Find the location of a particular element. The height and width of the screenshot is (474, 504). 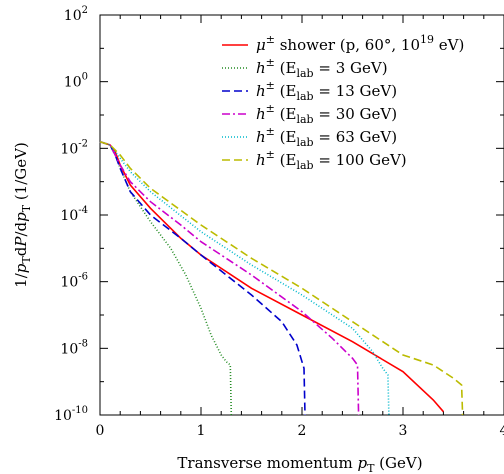

x-axis-label: Transverse momentum pT (GeV) is located at coordinates (299, 464).